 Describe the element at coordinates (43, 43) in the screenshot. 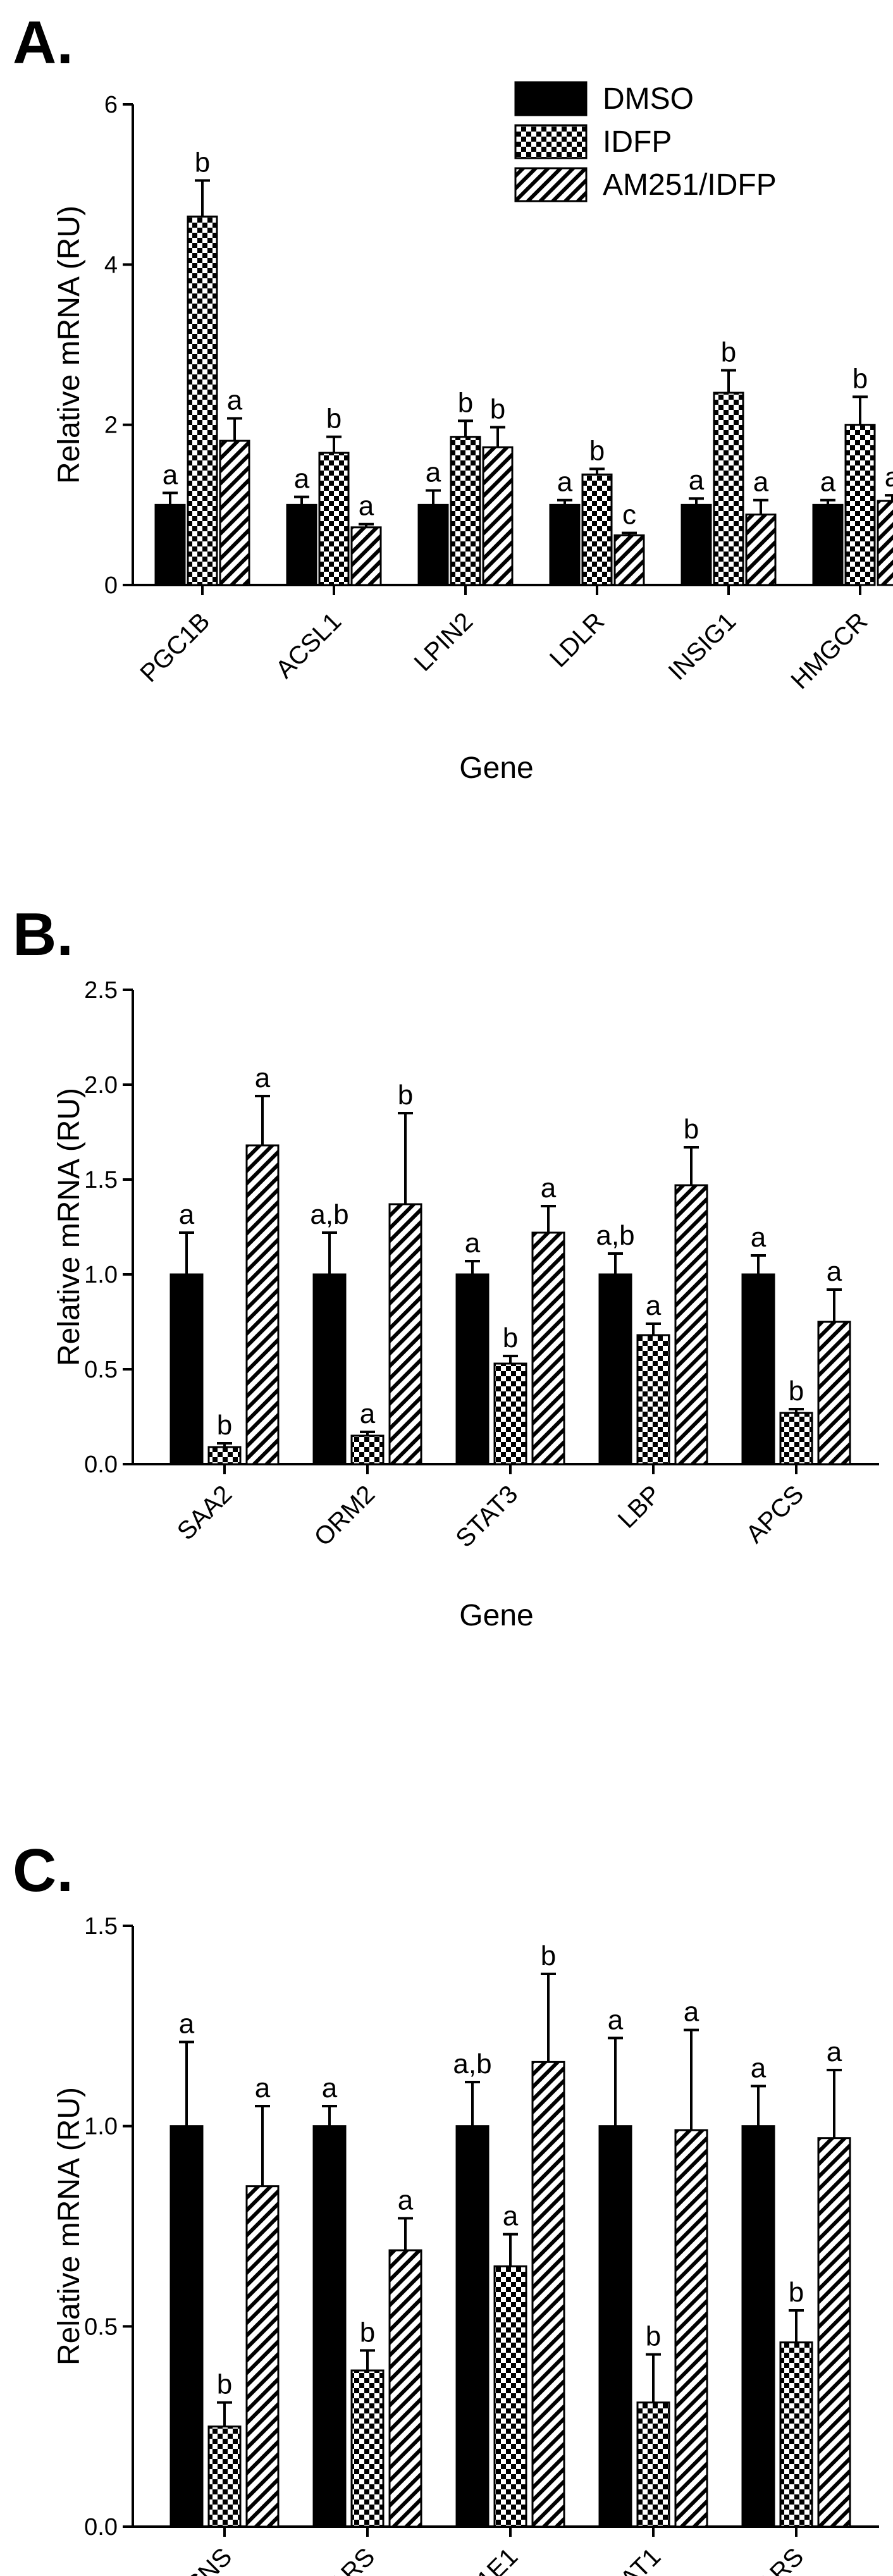

I see `panel-letter: A.` at that location.